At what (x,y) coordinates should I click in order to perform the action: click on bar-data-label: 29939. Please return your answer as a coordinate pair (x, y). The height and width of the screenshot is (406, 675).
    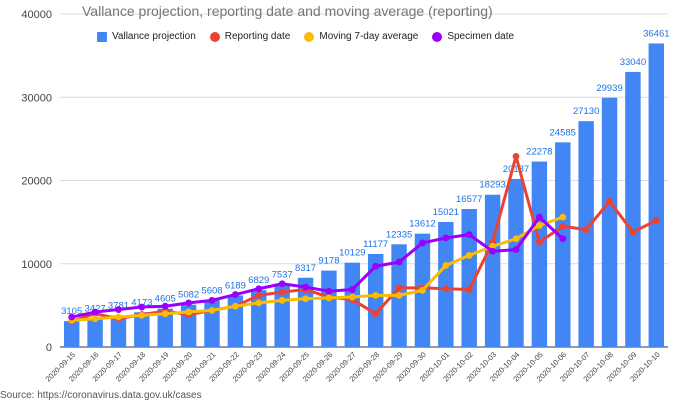
    Looking at the image, I should click on (609, 88).